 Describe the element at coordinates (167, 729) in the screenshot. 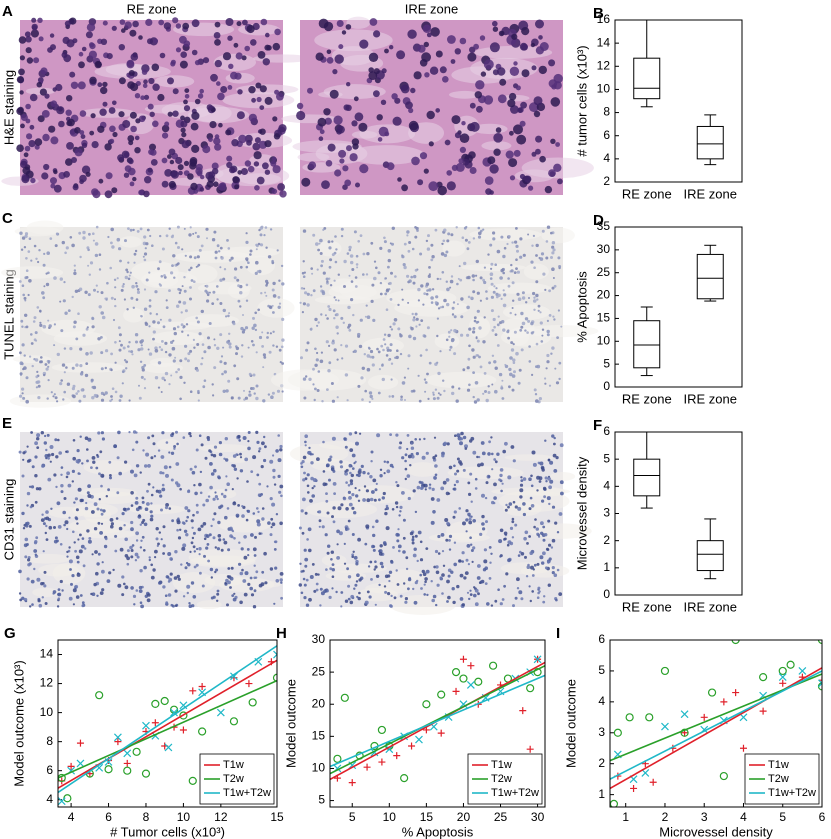

I see `fit-line` at that location.